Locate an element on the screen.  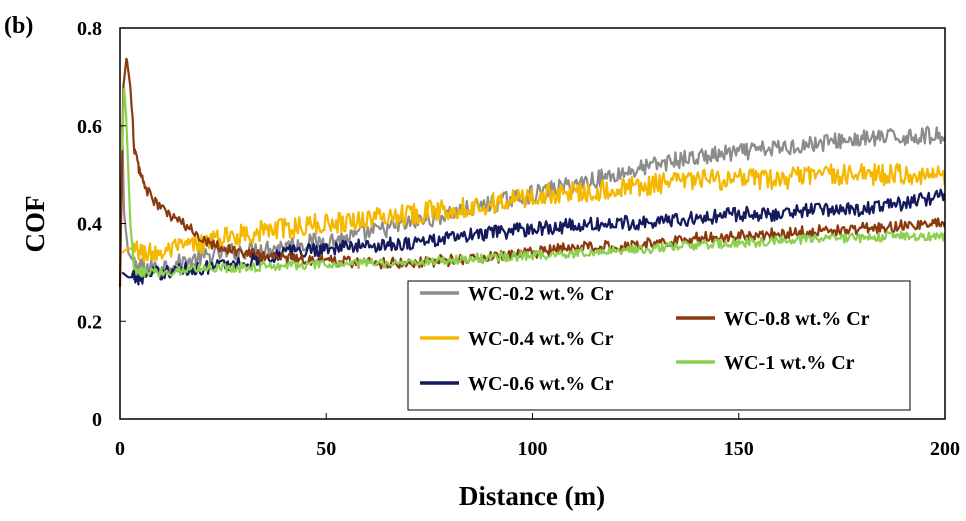
y-axis: 0 0.2 0.4 0.6 0.8 is located at coordinates (101, 224).